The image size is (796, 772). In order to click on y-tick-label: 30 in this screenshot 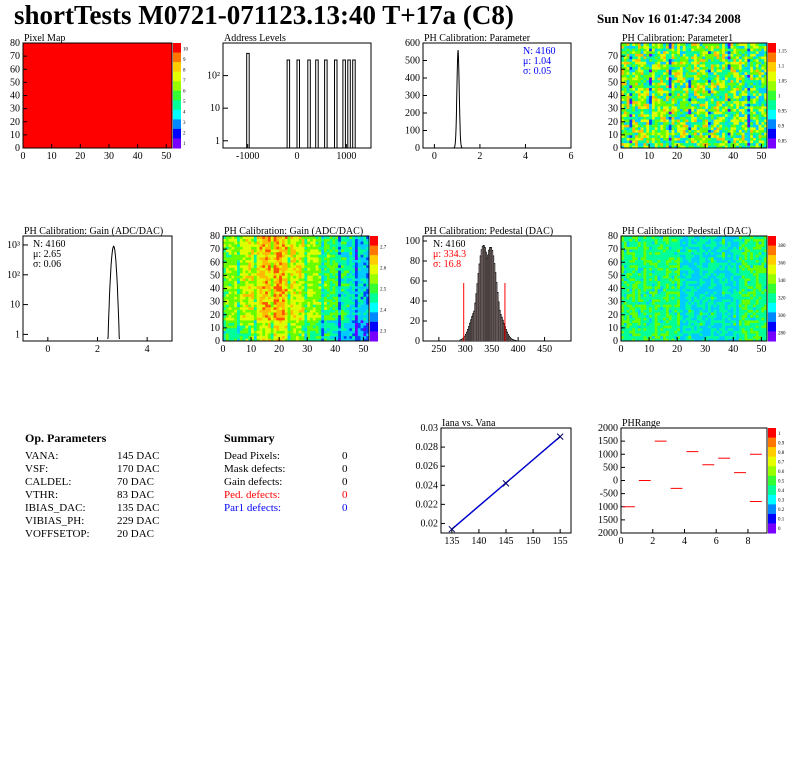, I will do `click(15, 109)`.